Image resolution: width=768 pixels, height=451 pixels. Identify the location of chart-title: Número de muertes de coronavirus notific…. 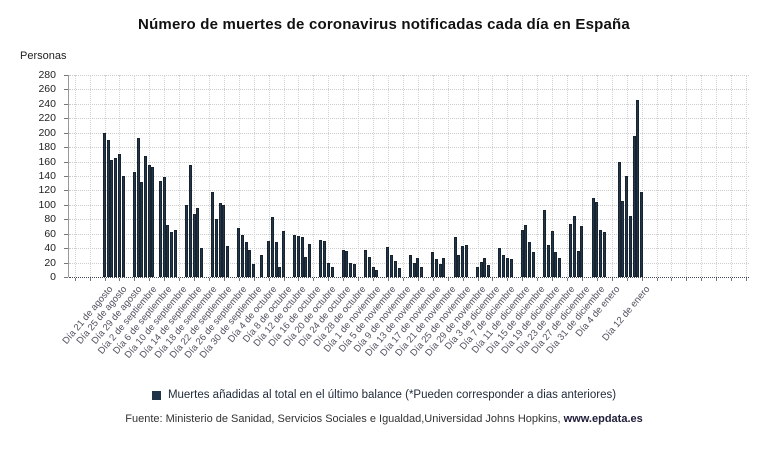
(384, 24).